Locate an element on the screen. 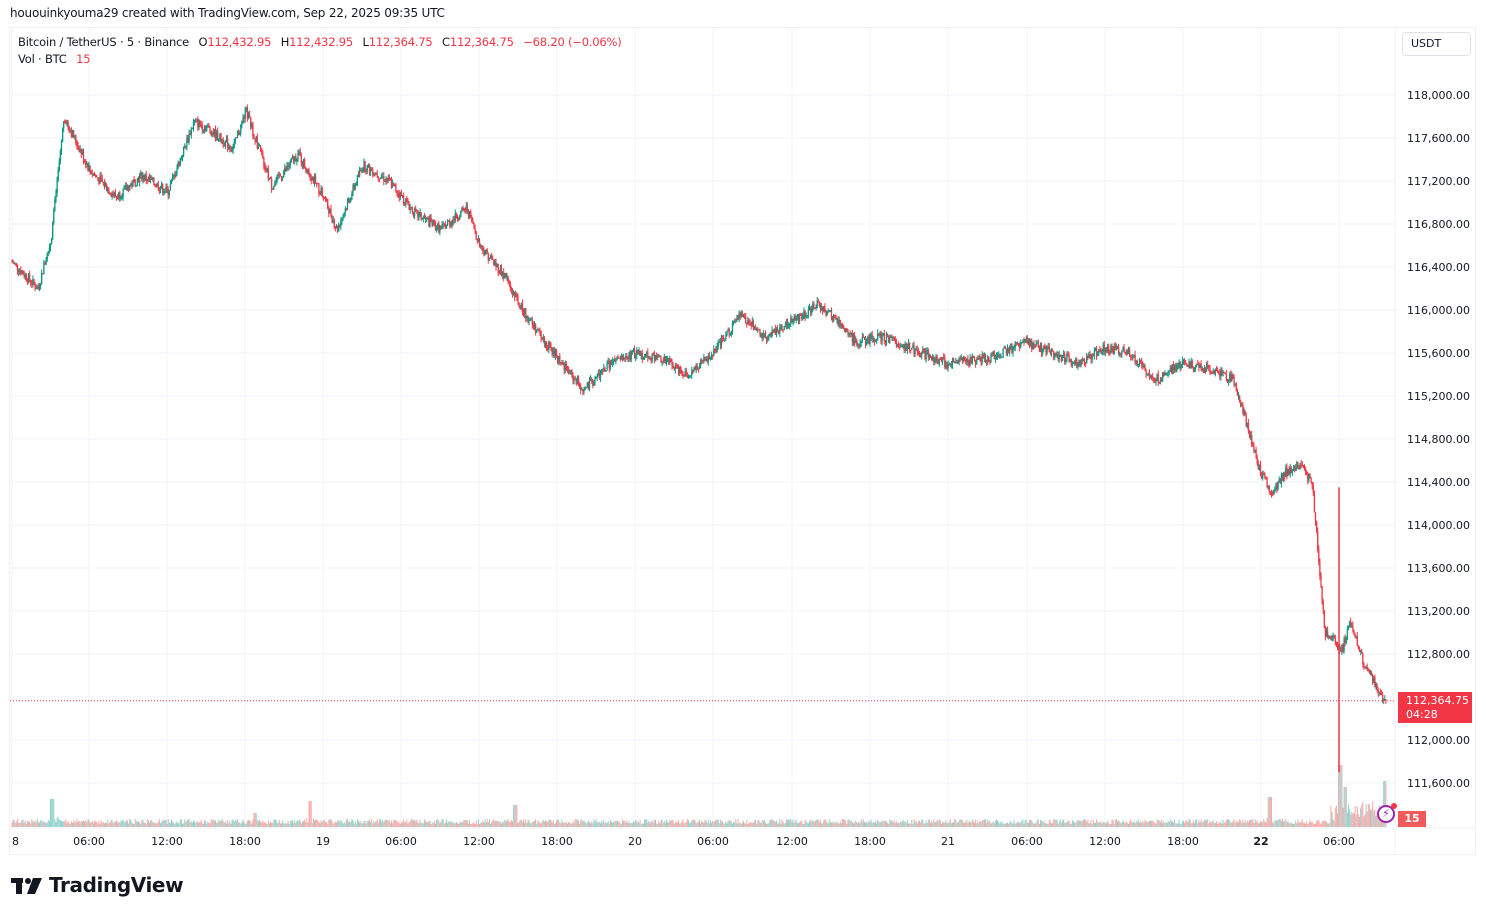  price-axis-label: 113,200.00 is located at coordinates (1438, 611).